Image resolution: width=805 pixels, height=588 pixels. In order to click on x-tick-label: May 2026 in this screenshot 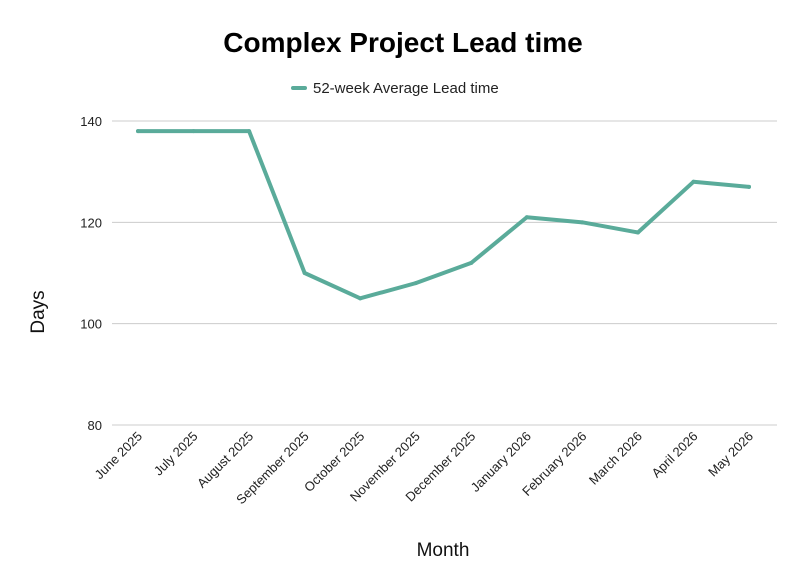, I will do `click(730, 454)`.